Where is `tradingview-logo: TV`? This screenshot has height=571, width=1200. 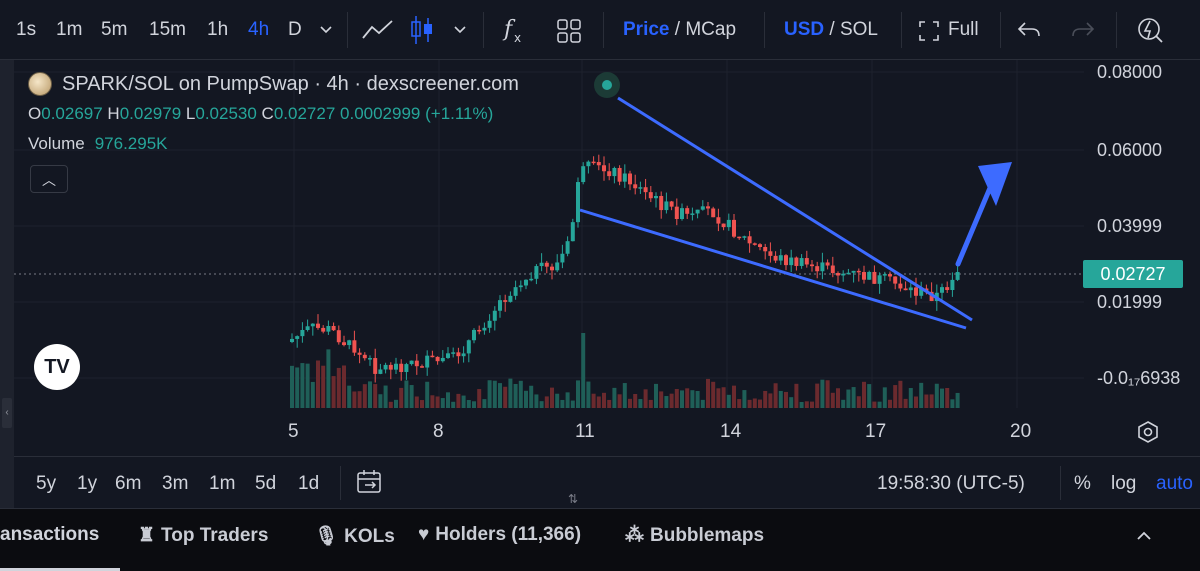
tradingview-logo: TV is located at coordinates (57, 367).